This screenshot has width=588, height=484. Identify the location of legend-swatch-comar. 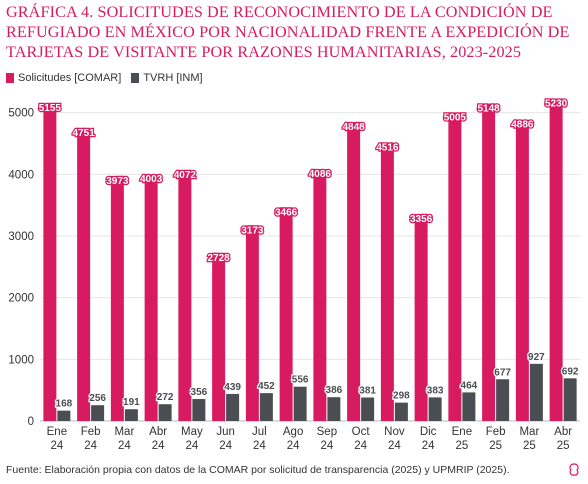
(10, 78).